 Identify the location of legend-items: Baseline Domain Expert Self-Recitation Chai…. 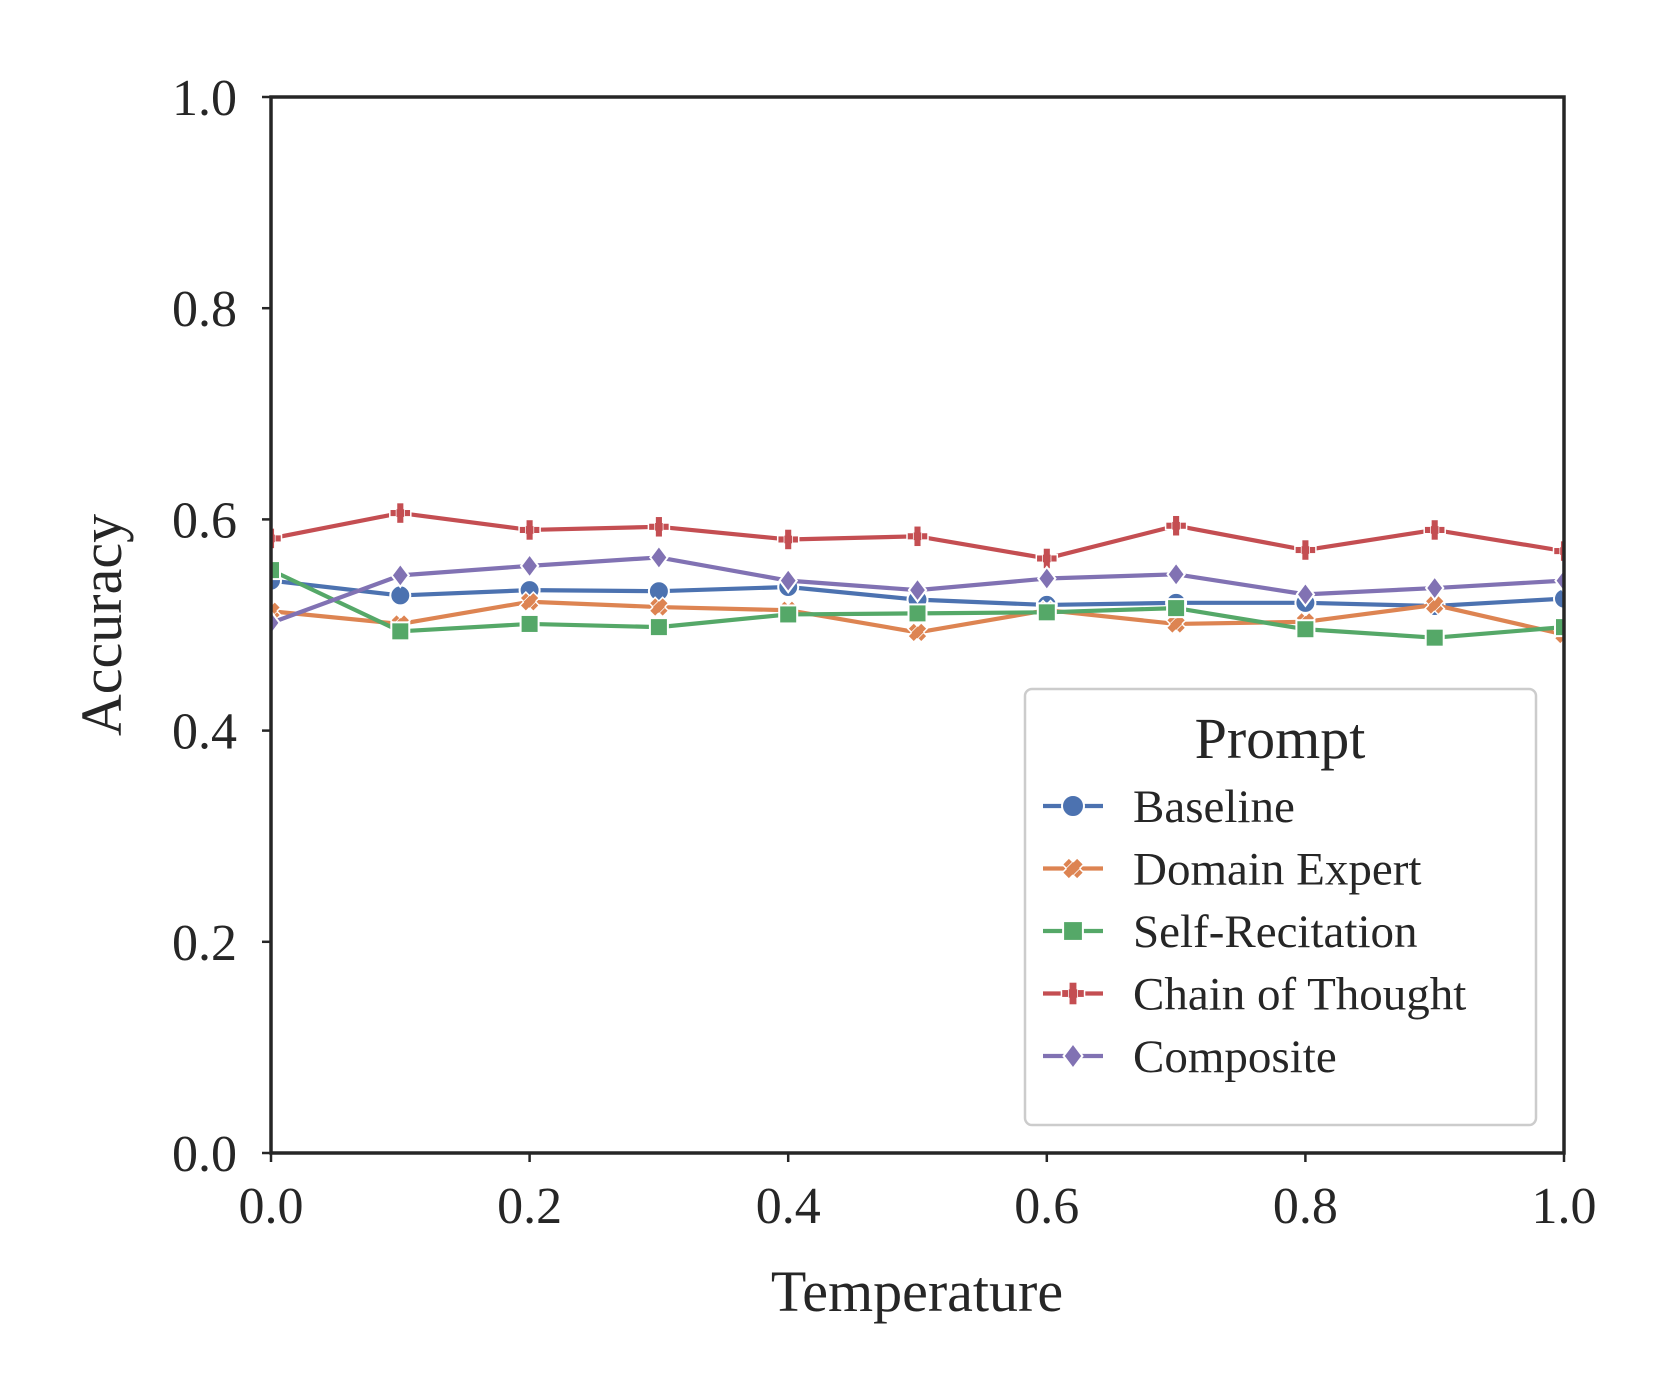
(1254, 932).